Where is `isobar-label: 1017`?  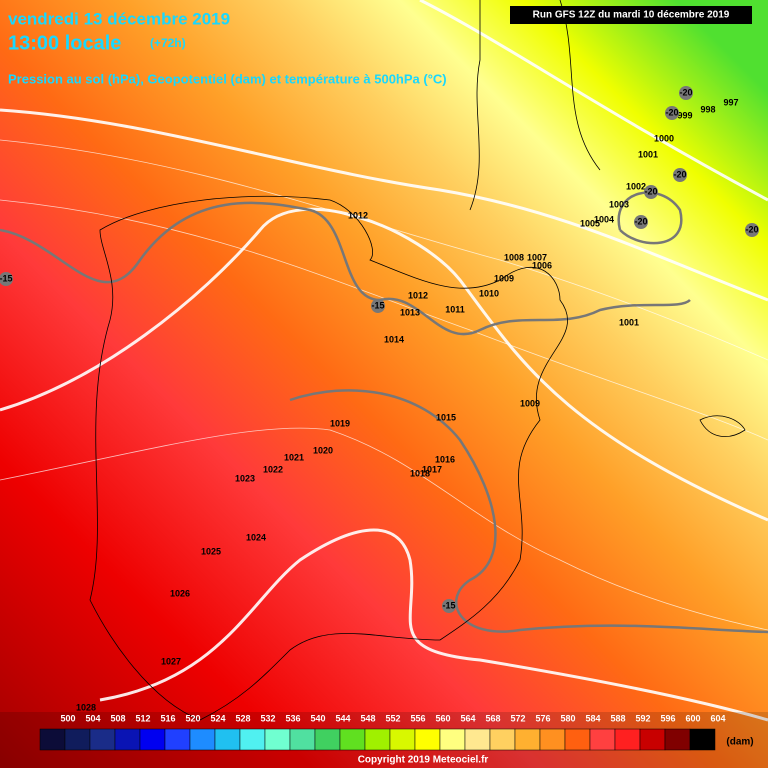
isobar-label: 1017 is located at coordinates (432, 469).